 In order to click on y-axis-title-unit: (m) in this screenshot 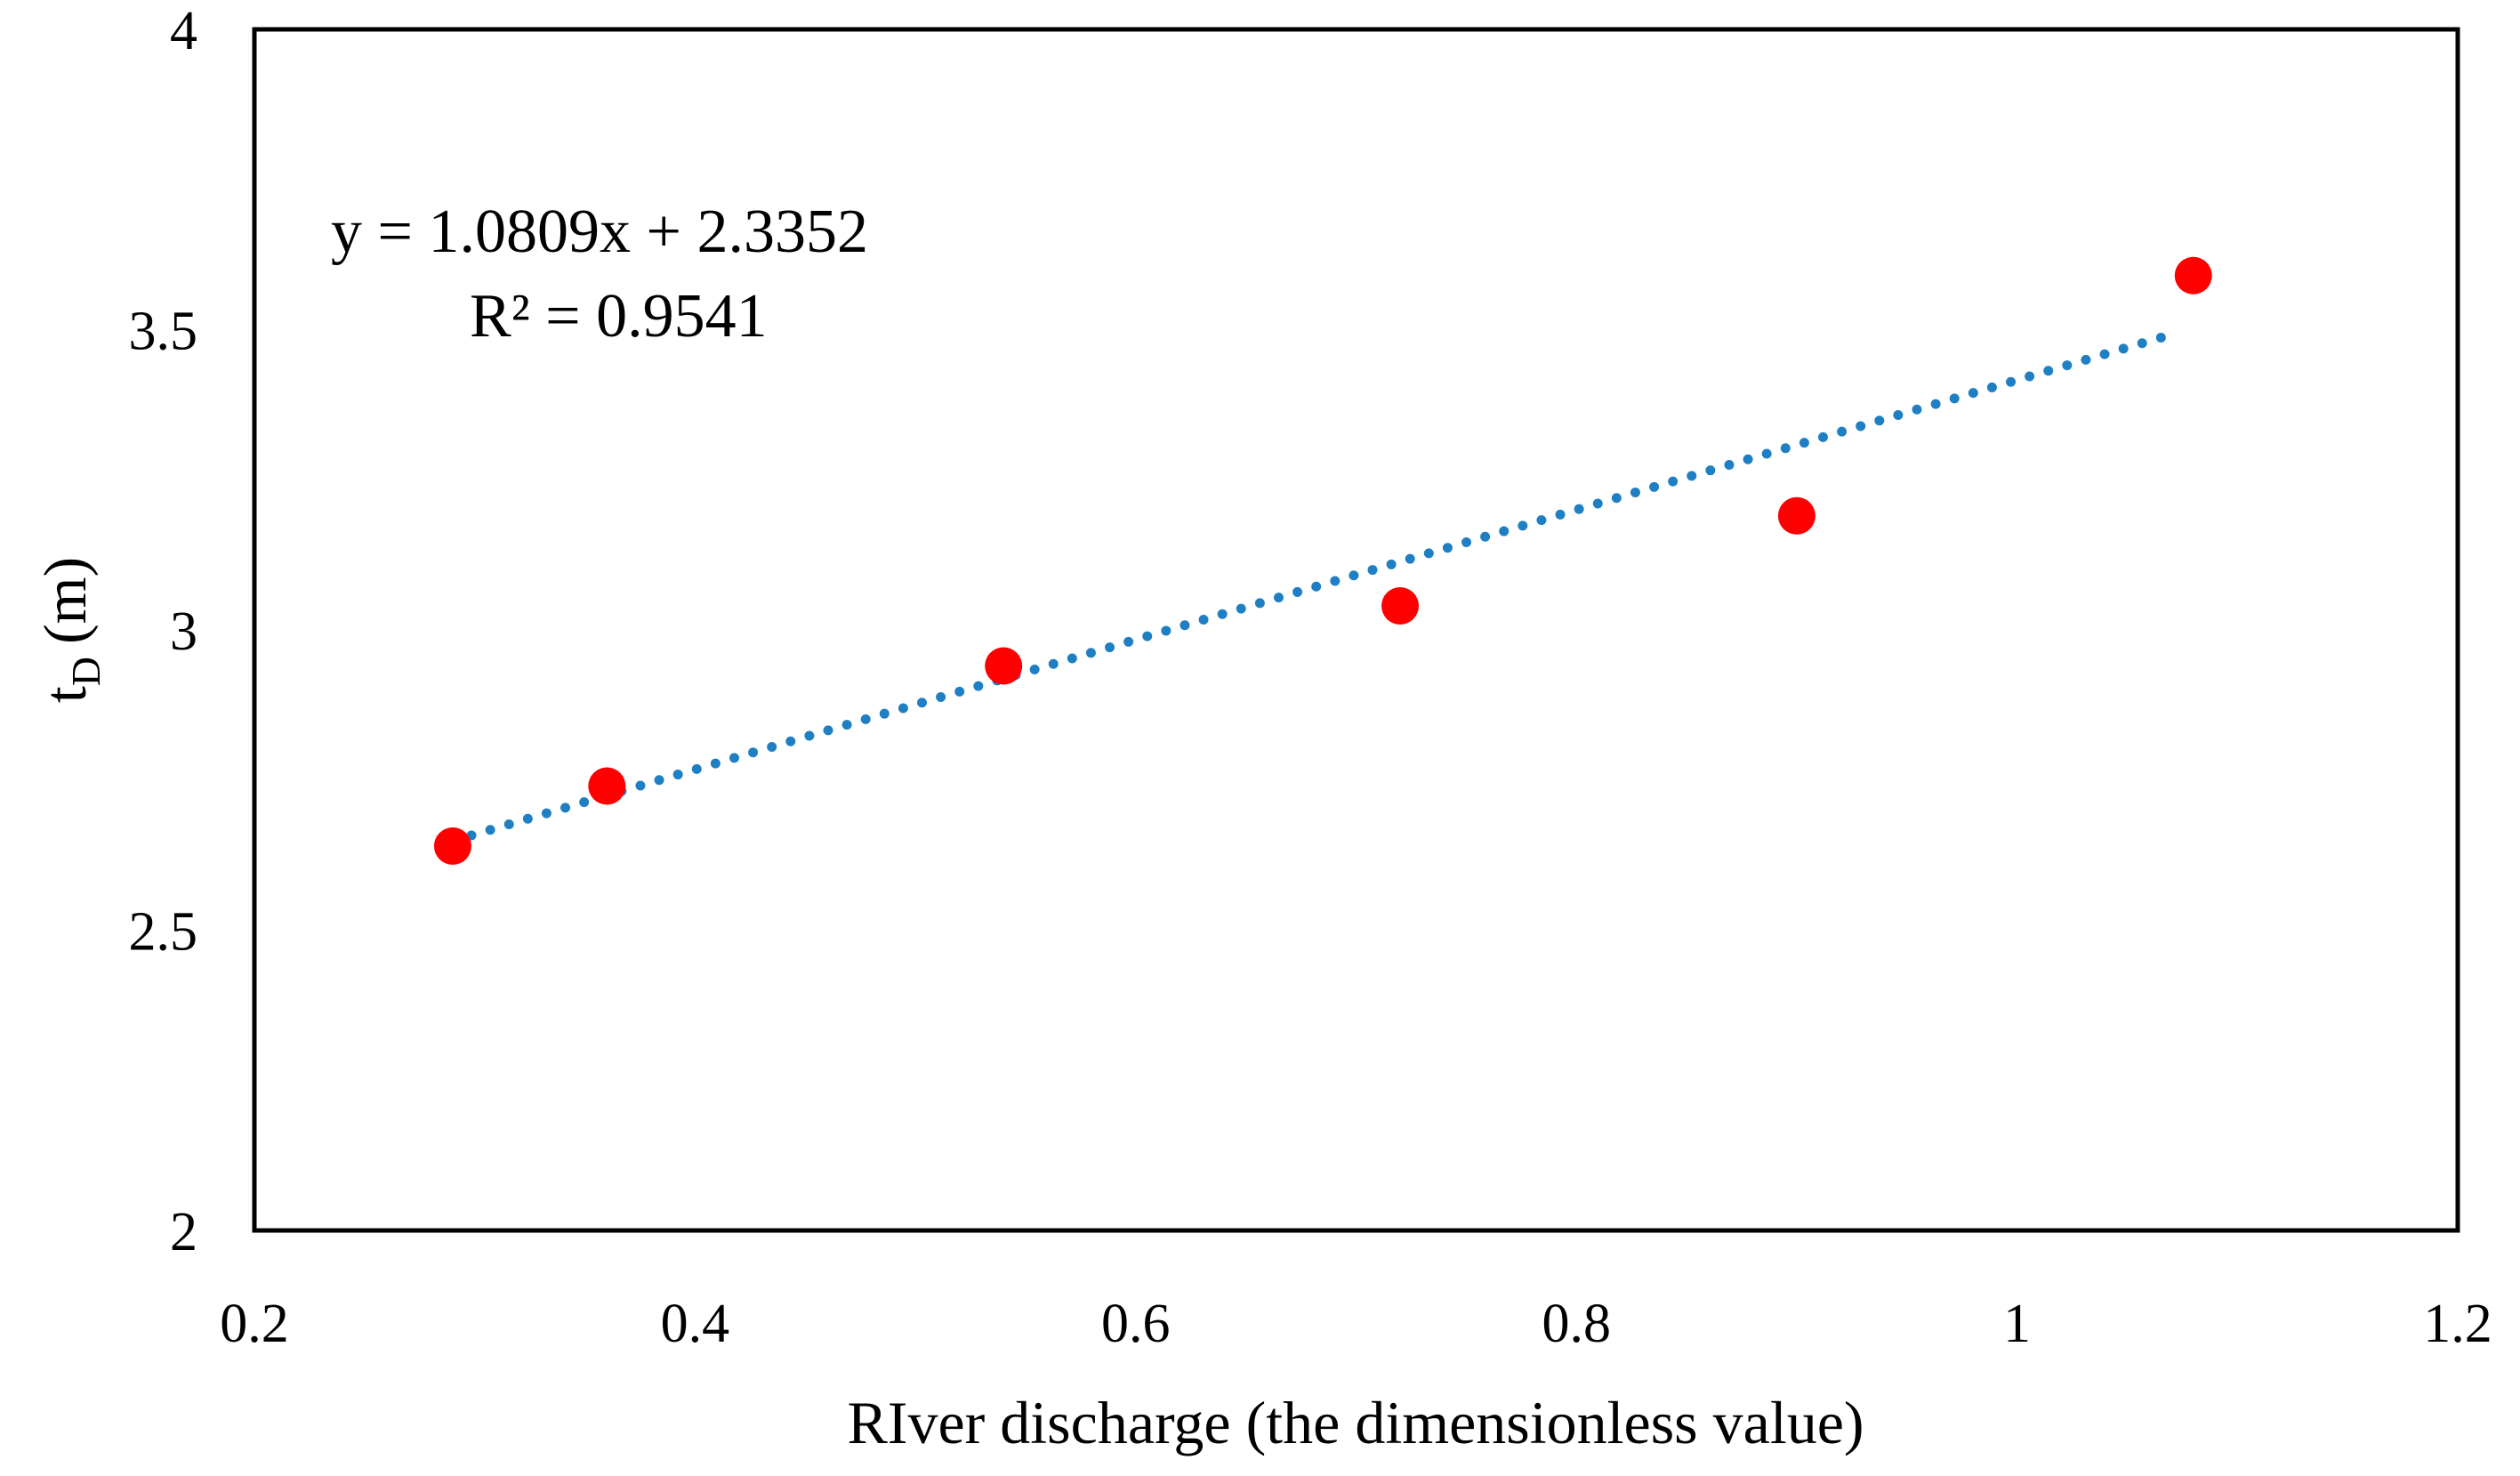, I will do `click(65, 601)`.